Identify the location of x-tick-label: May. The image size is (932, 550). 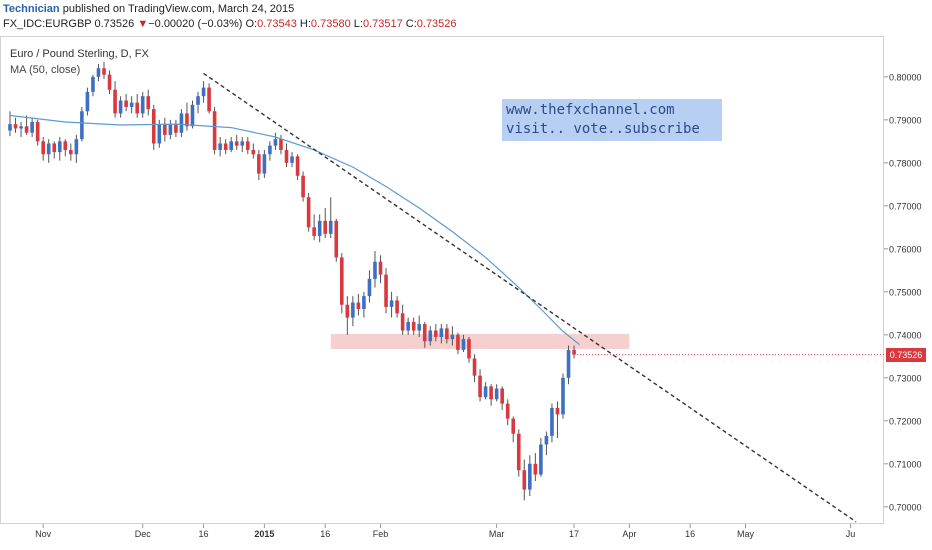
(746, 534).